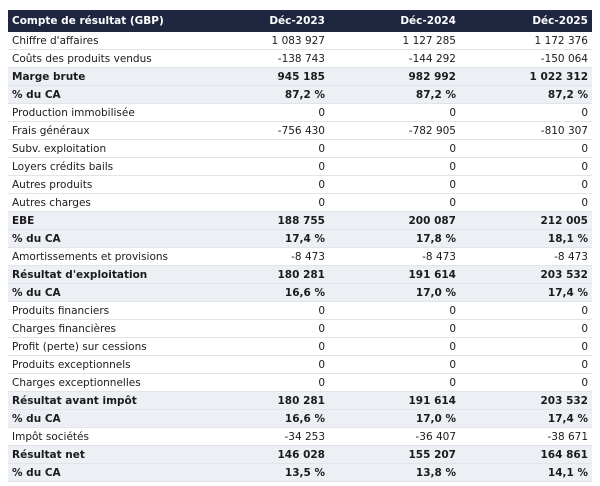  Describe the element at coordinates (300, 472) in the screenshot. I see `table-row: % du CA 13,5 % 13,8 % 14,1 %` at that location.